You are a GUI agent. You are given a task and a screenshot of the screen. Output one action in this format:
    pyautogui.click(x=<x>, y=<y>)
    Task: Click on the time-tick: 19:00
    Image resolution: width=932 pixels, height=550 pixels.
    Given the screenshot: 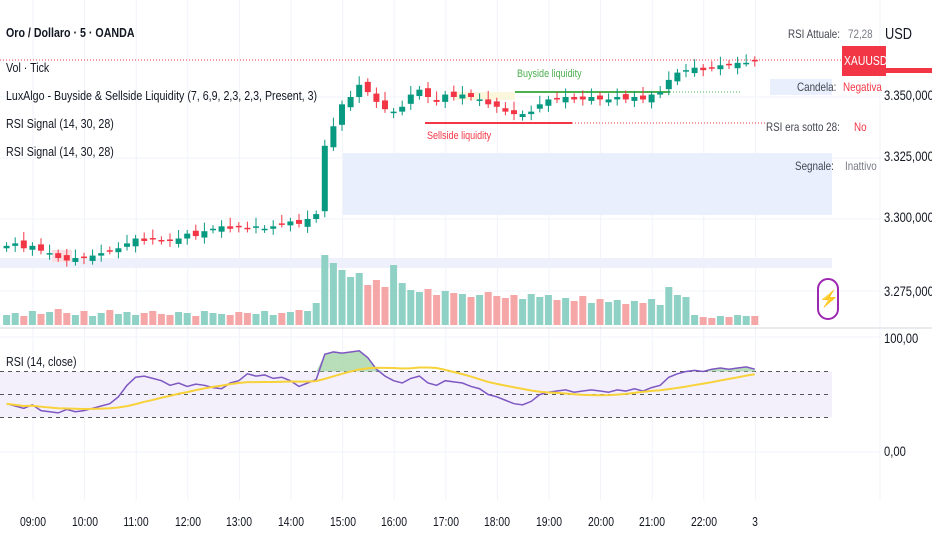 What is the action you would take?
    pyautogui.click(x=549, y=521)
    